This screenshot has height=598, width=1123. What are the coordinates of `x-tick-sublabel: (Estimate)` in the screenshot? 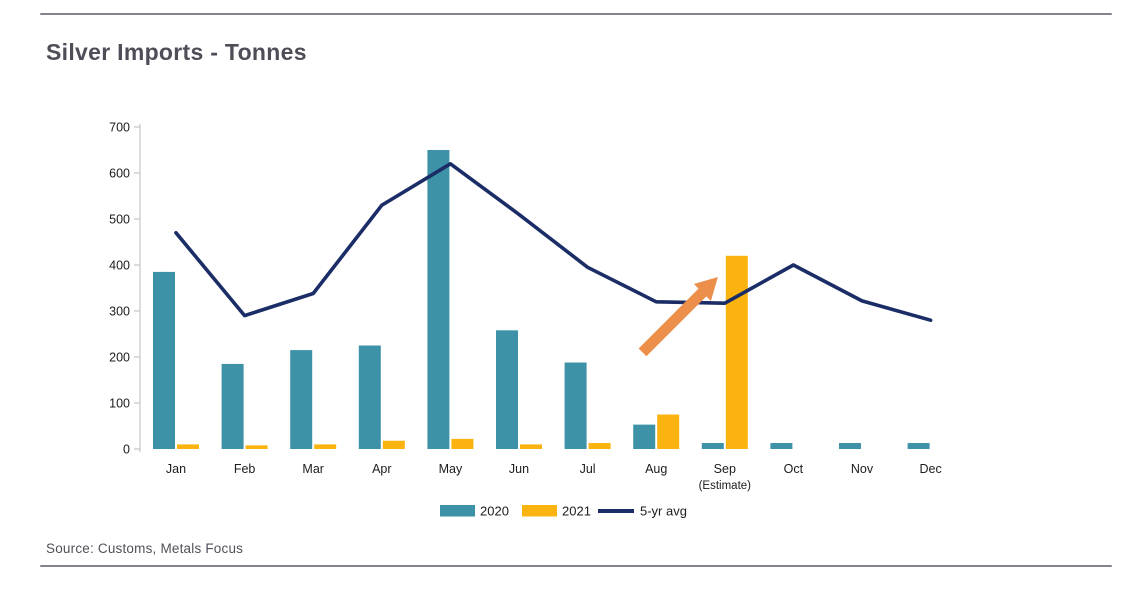 It's located at (725, 486).